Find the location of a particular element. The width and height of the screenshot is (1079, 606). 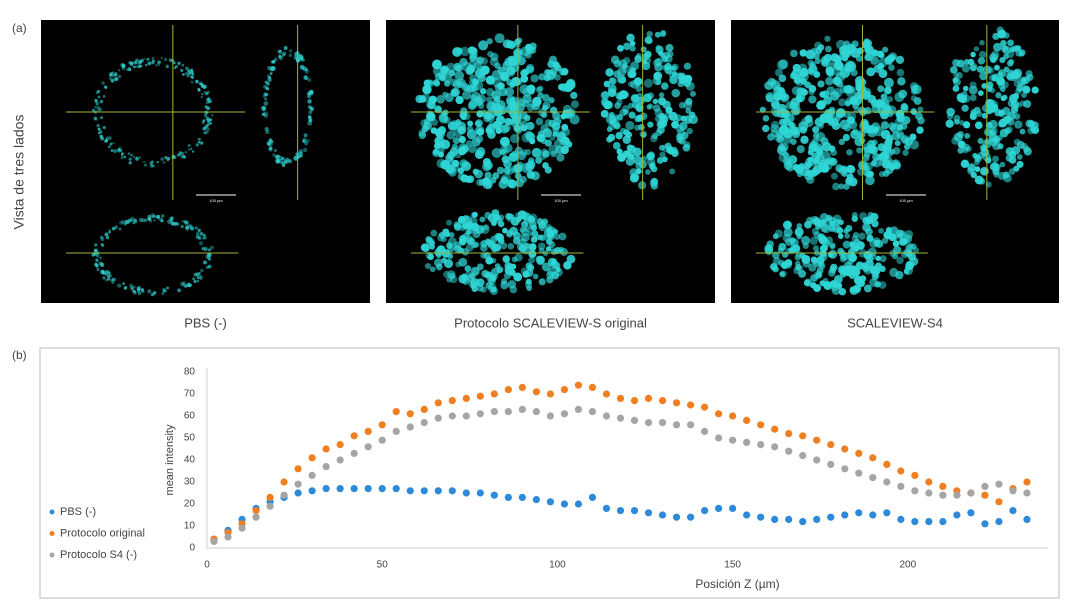

legend-label: PBS (-) is located at coordinates (78, 512).